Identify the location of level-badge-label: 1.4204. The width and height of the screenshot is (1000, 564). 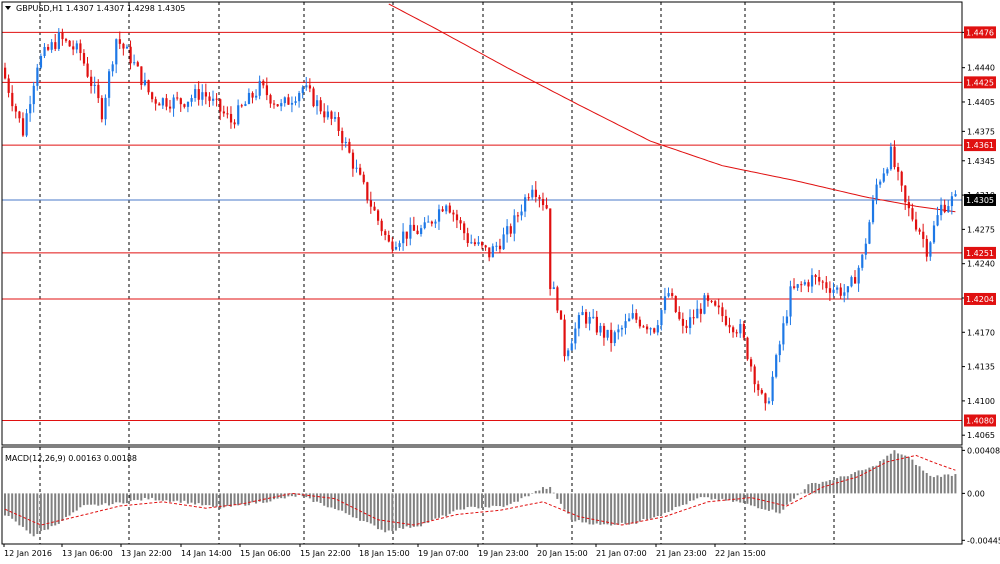
(980, 299).